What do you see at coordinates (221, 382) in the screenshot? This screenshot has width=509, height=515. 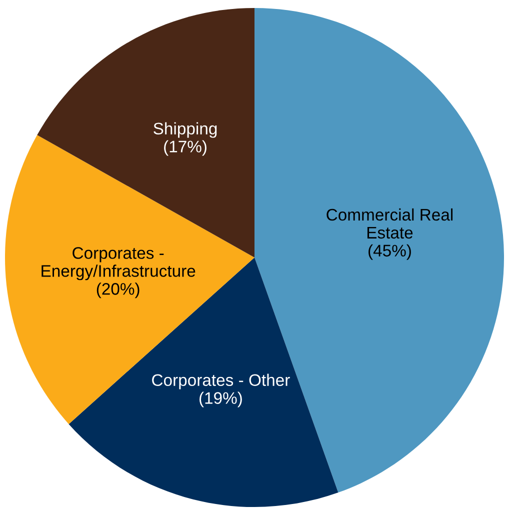 I see `slice-label: Corporates - Other` at bounding box center [221, 382].